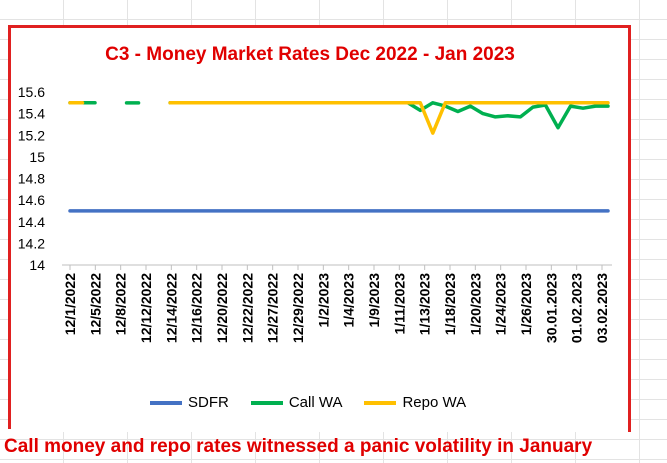 This screenshot has height=463, width=667. Describe the element at coordinates (399, 304) in the screenshot. I see `x-tick-label: 1/11/2023` at that location.